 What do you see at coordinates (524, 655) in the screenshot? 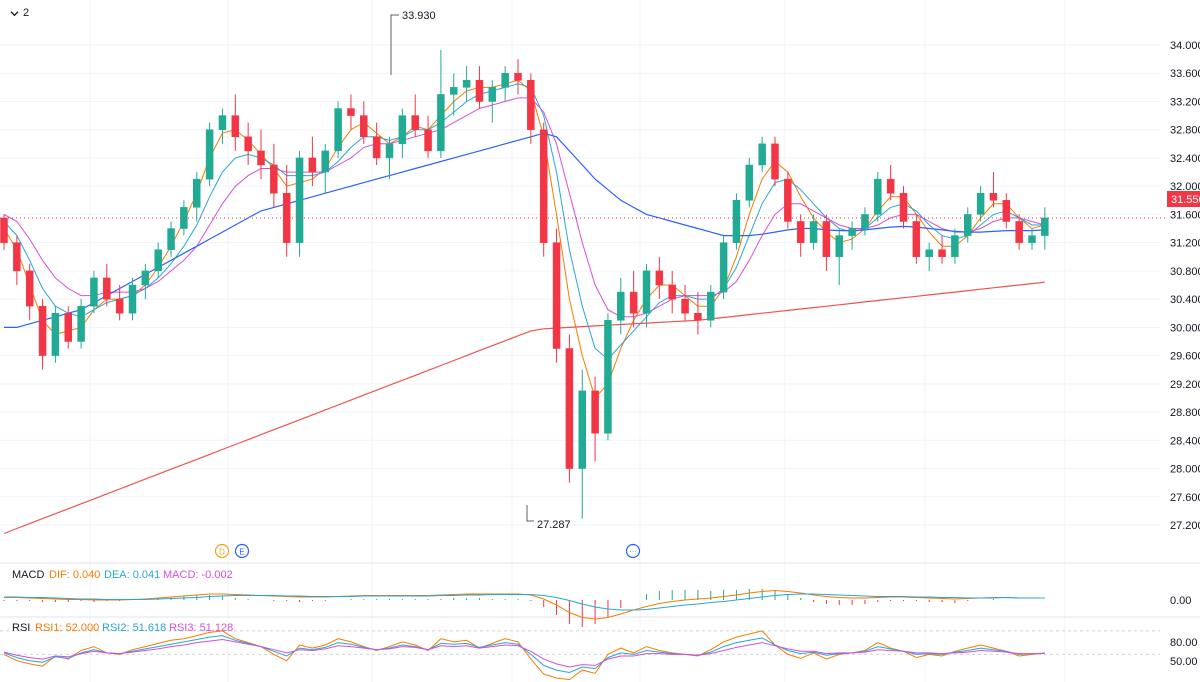
I see `rsi-pane` at bounding box center [524, 655].